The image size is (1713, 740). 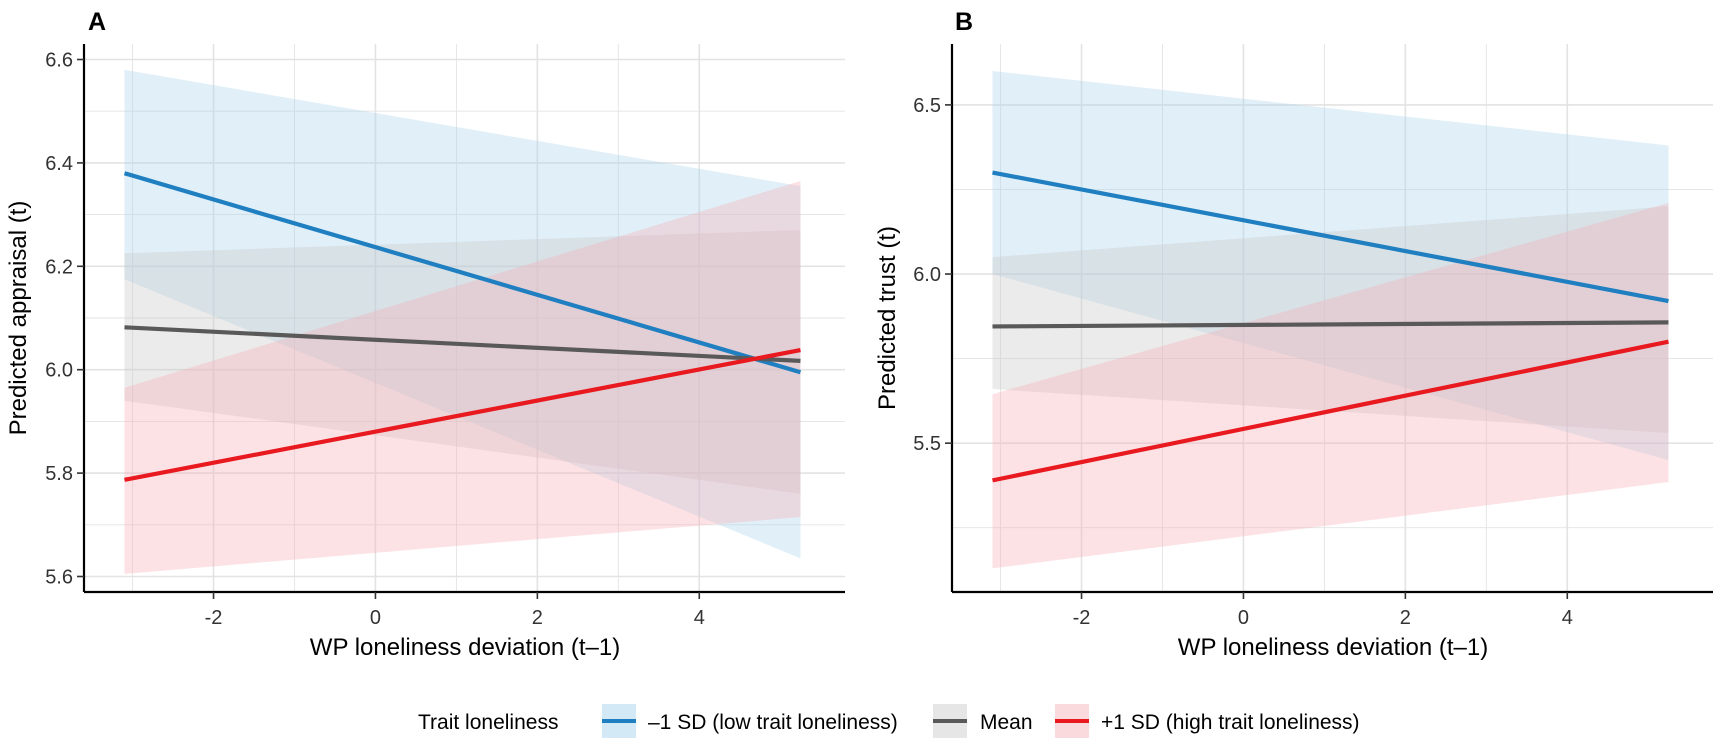 I want to click on y-tick-label: 5.6, so click(x=59, y=577).